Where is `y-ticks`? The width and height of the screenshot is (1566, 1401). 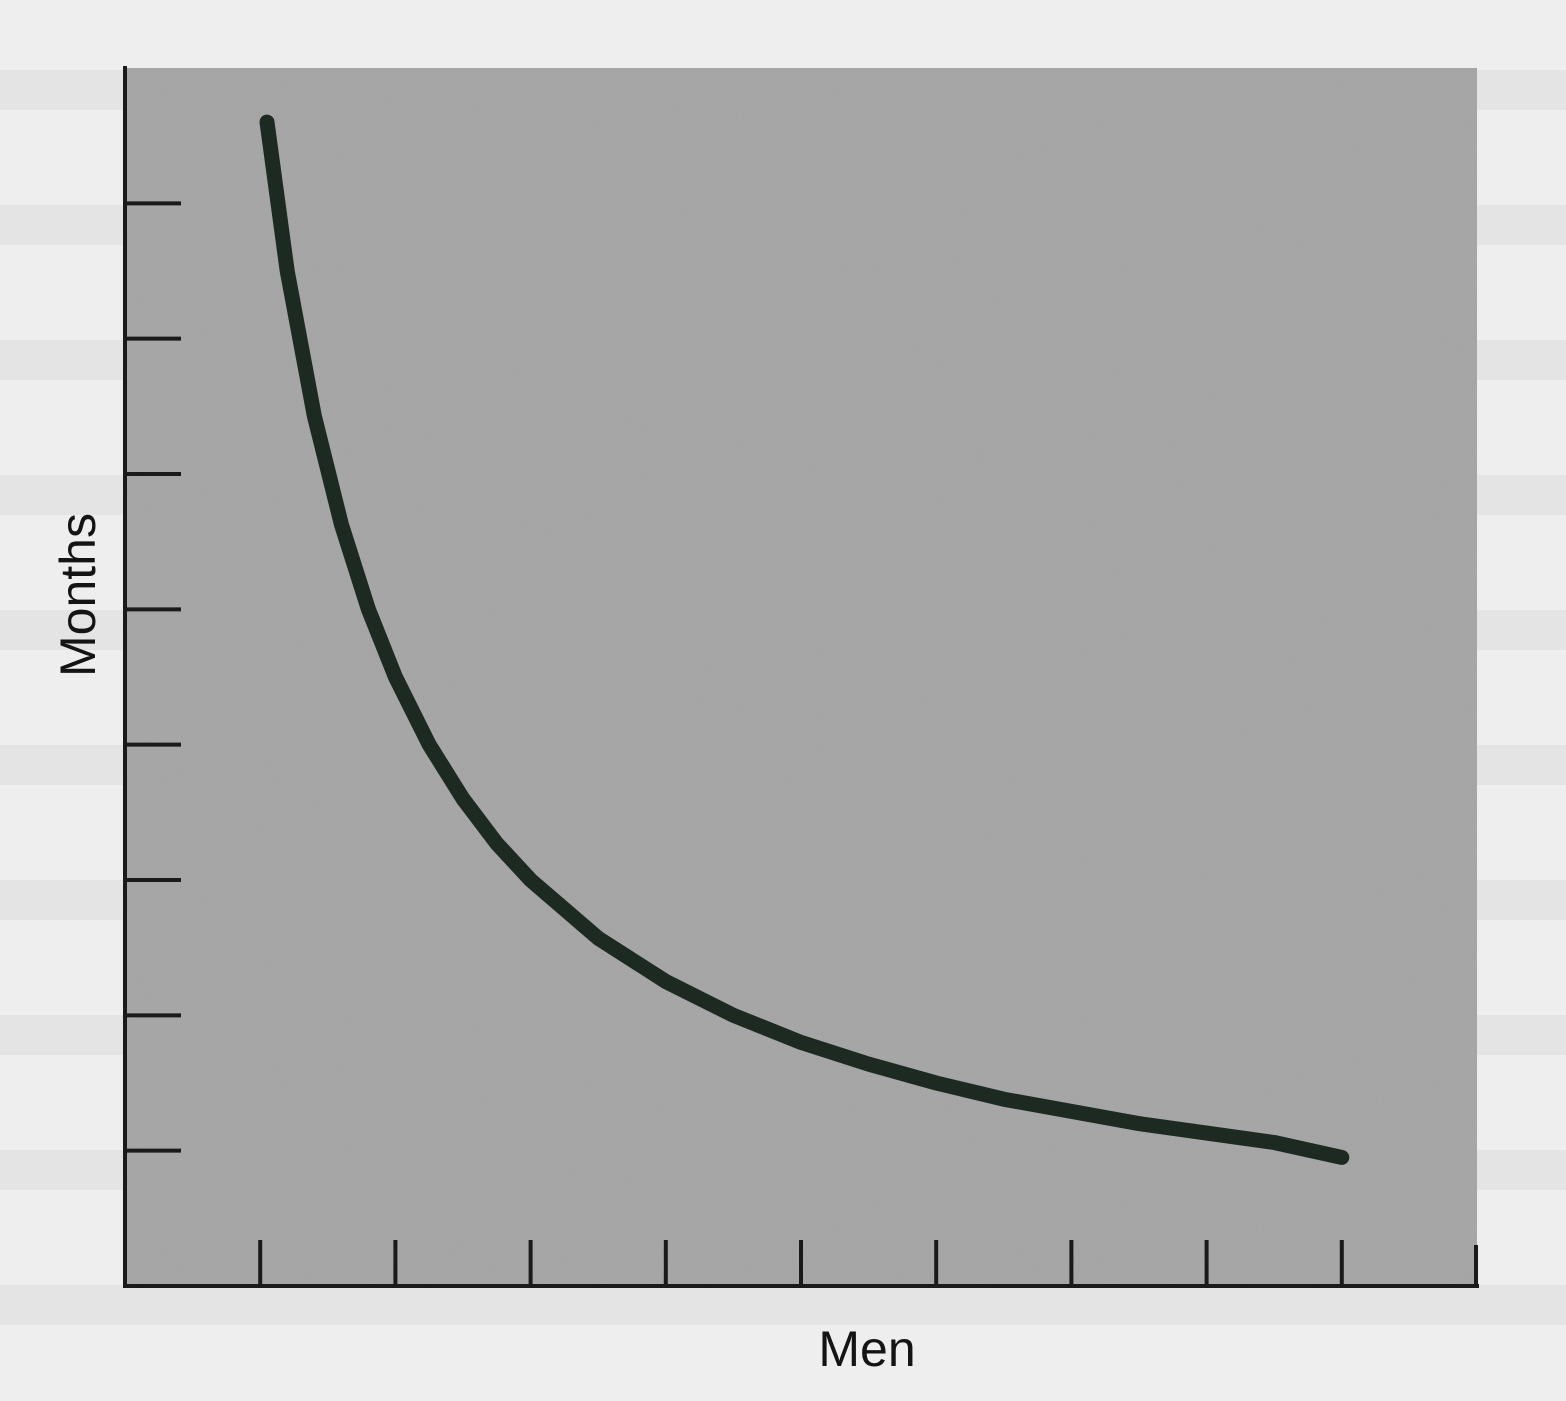 y-ticks is located at coordinates (152, 677).